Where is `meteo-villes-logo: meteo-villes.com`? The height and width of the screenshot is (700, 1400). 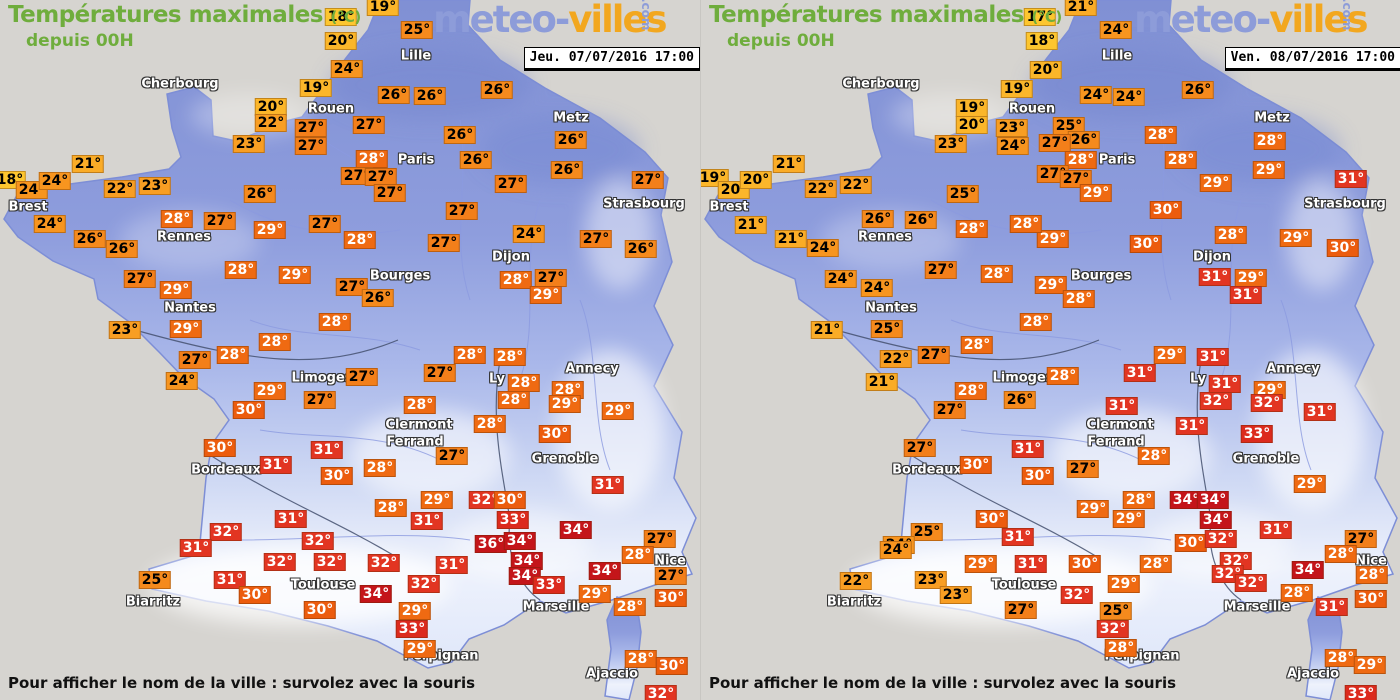
meteo-villes-logo: meteo-villes.com is located at coordinates (1266, 20).